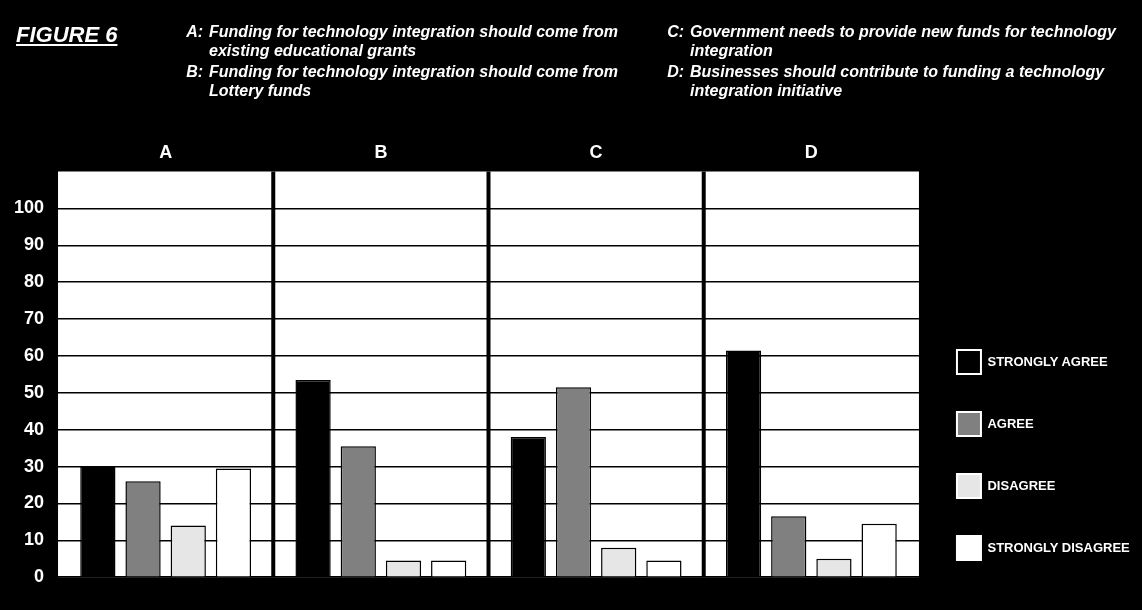  What do you see at coordinates (1059, 547) in the screenshot?
I see `legend-label: STRONGLY DISAGREE` at bounding box center [1059, 547].